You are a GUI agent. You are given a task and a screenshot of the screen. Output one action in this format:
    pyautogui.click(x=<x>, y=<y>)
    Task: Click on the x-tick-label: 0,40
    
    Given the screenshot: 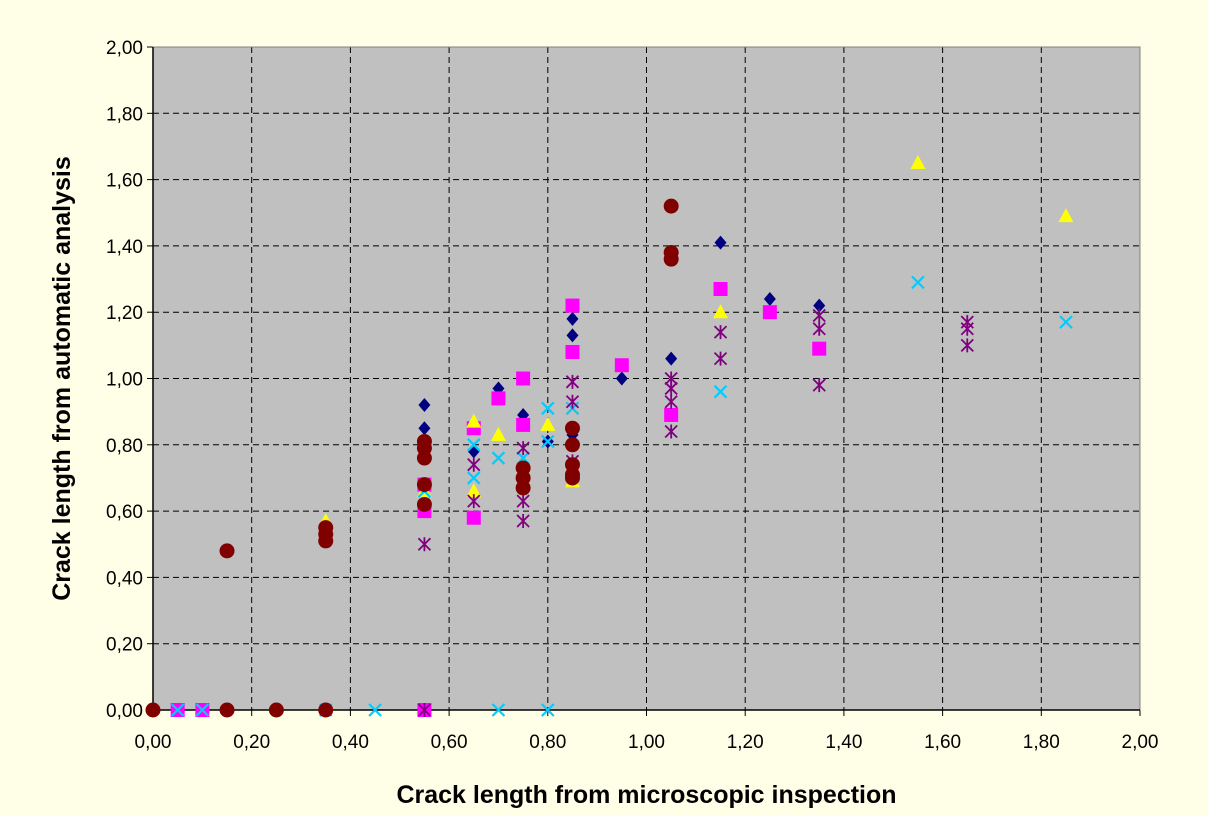 What is the action you would take?
    pyautogui.click(x=350, y=742)
    